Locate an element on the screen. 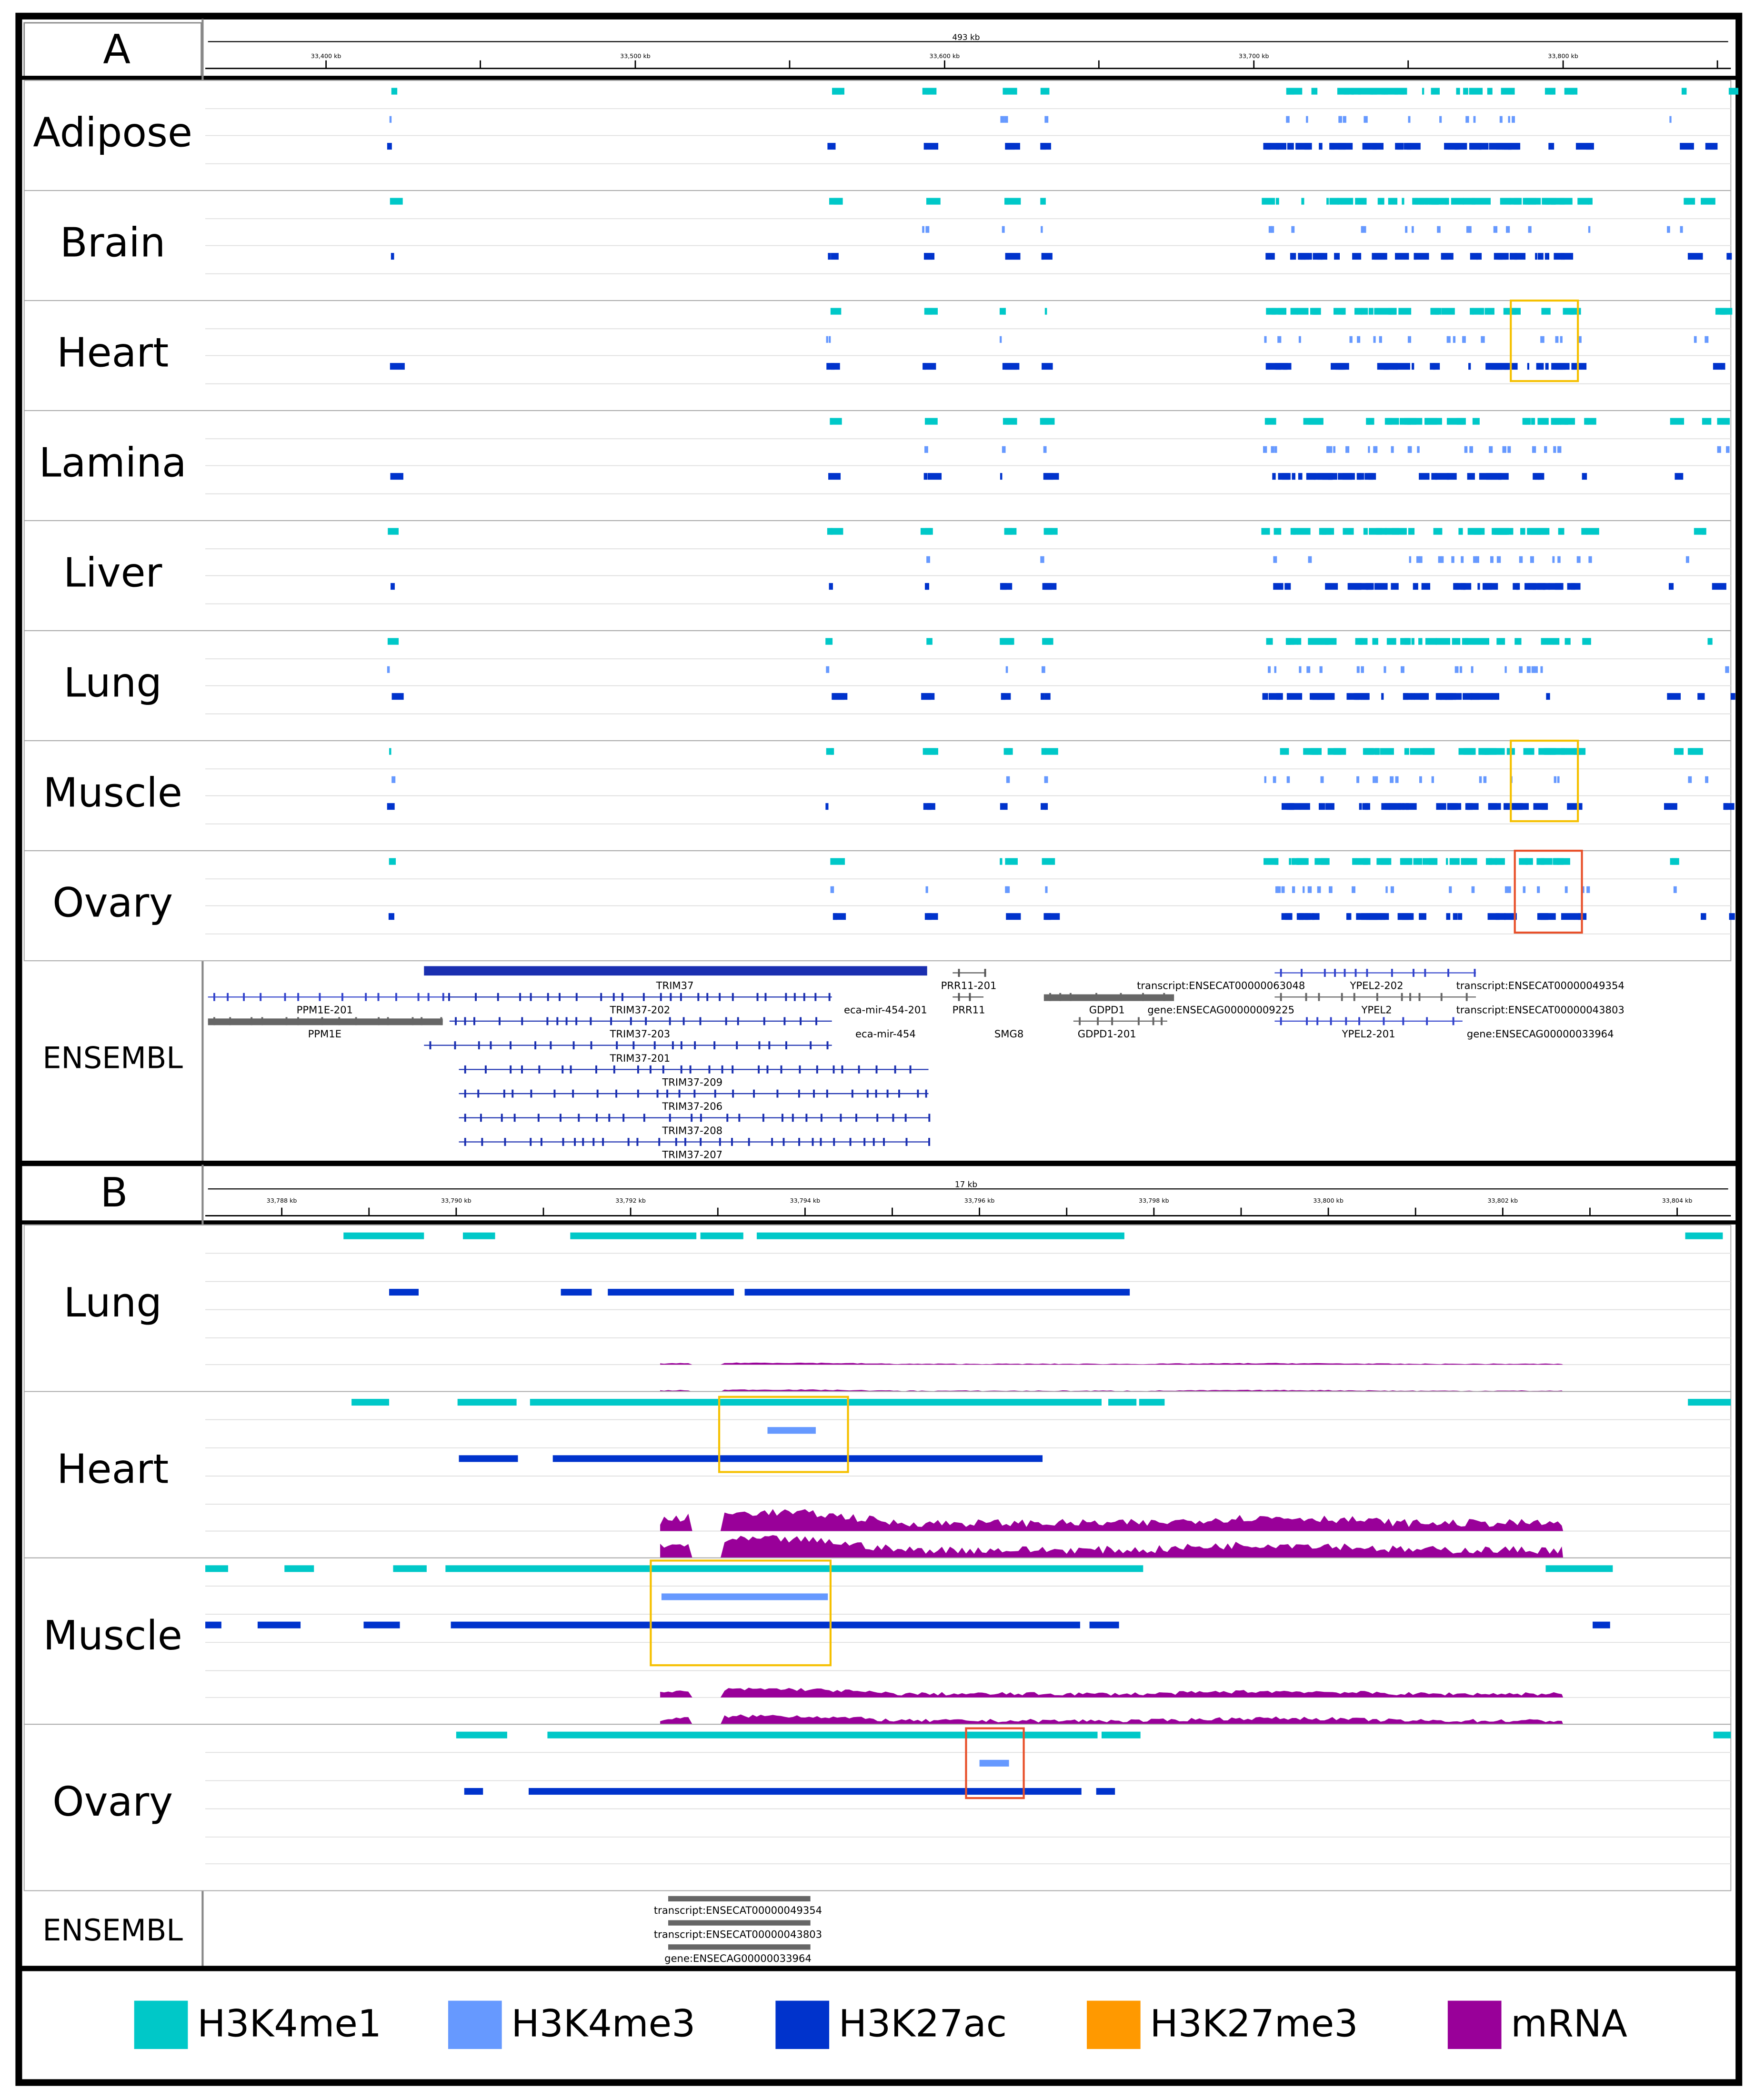 The height and width of the screenshot is (2100, 1755). legend-swatch is located at coordinates (475, 2024).